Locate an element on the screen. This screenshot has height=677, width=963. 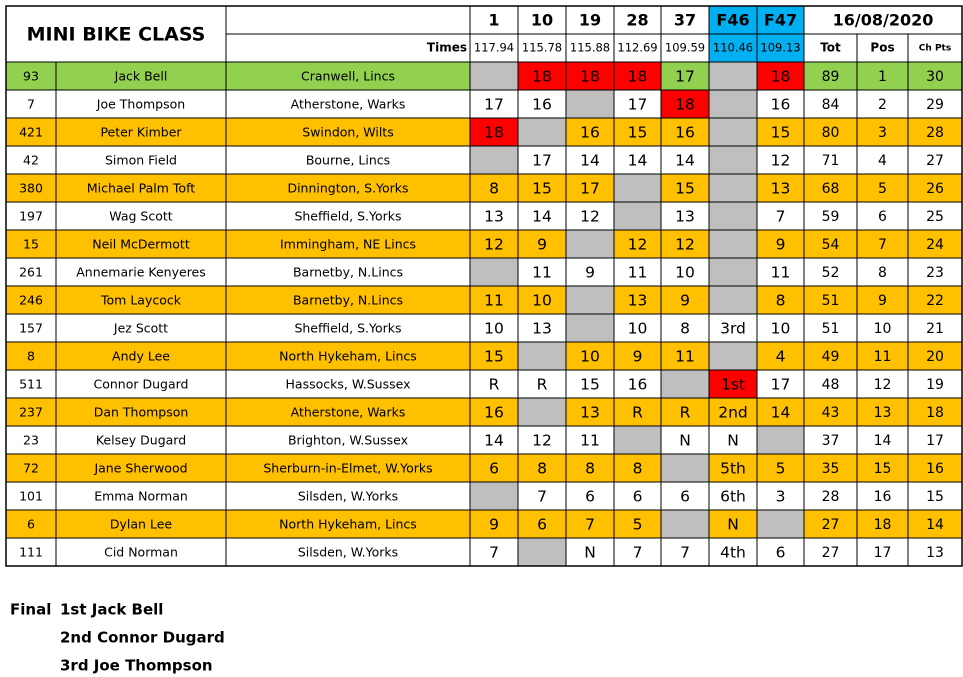
rider-name: Neil McDermott is located at coordinates (141, 244).